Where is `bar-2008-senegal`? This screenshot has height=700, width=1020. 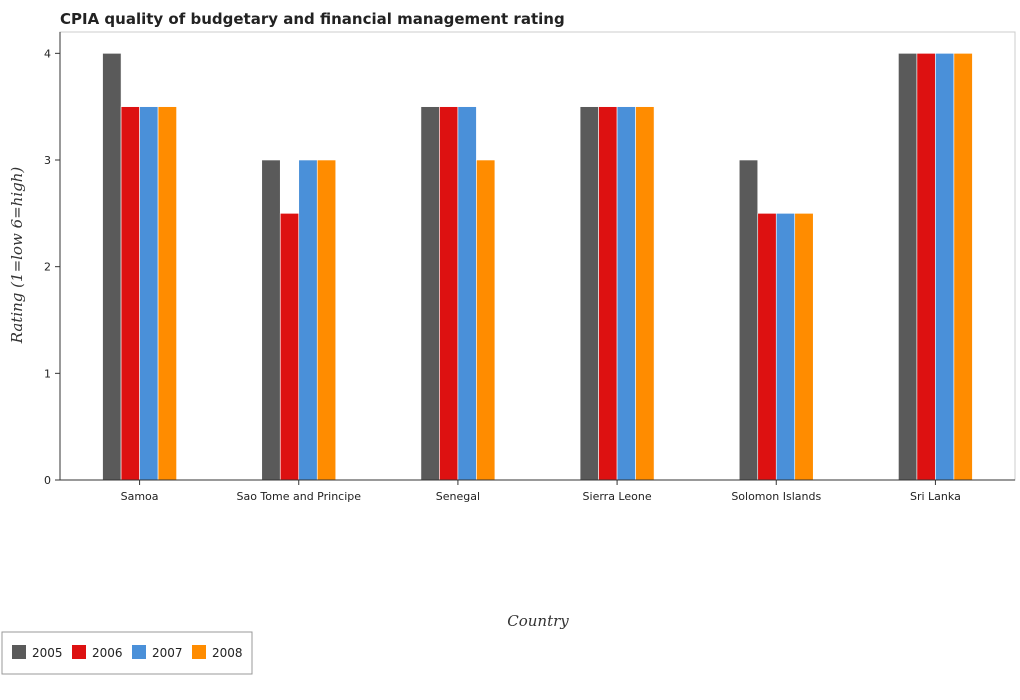 bar-2008-senegal is located at coordinates (486, 320).